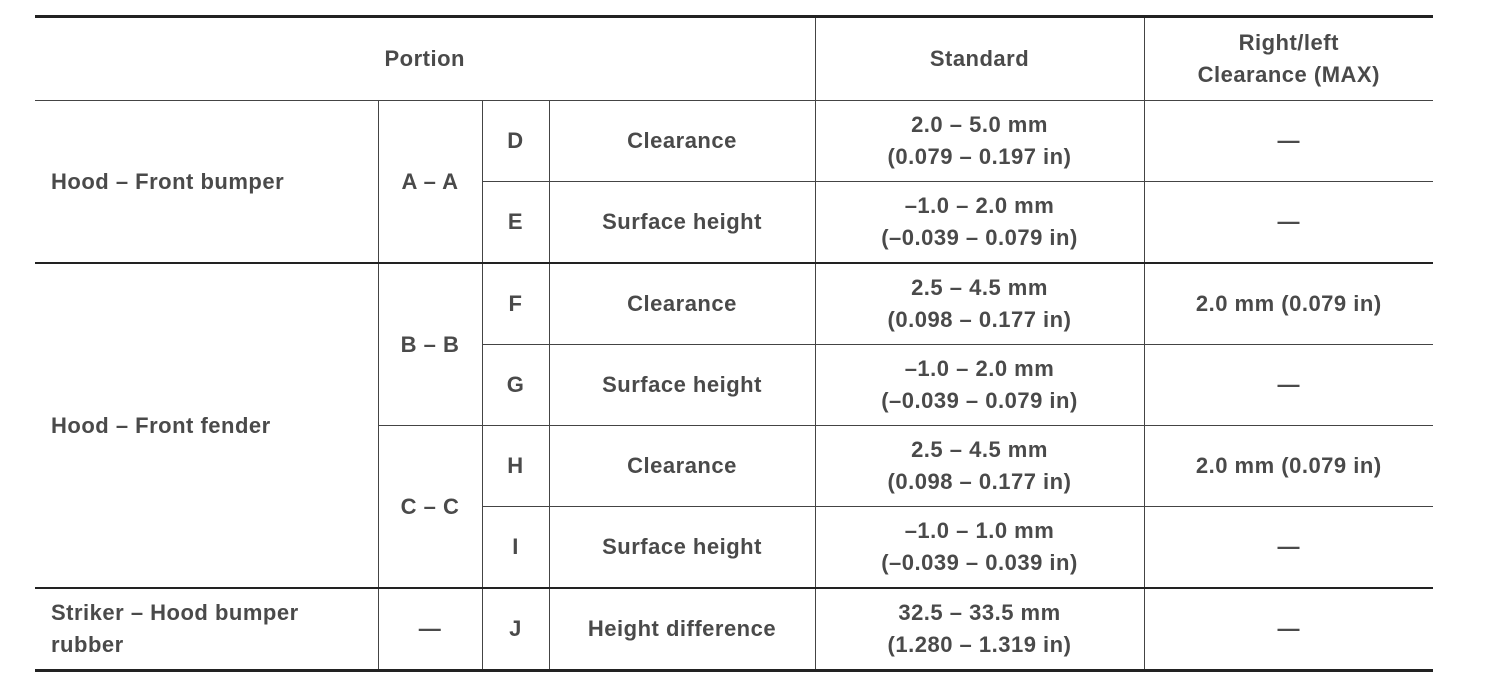  I want to click on section: A – A, so click(430, 182).